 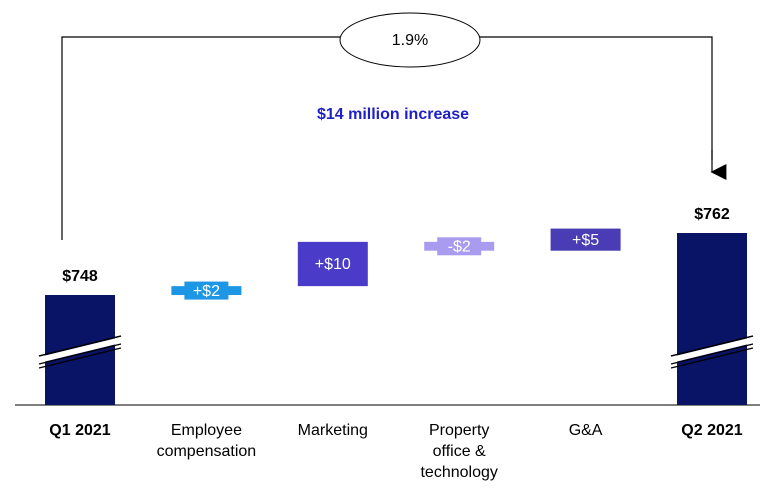 What do you see at coordinates (393, 114) in the screenshot?
I see `increase-label: $14 million increase` at bounding box center [393, 114].